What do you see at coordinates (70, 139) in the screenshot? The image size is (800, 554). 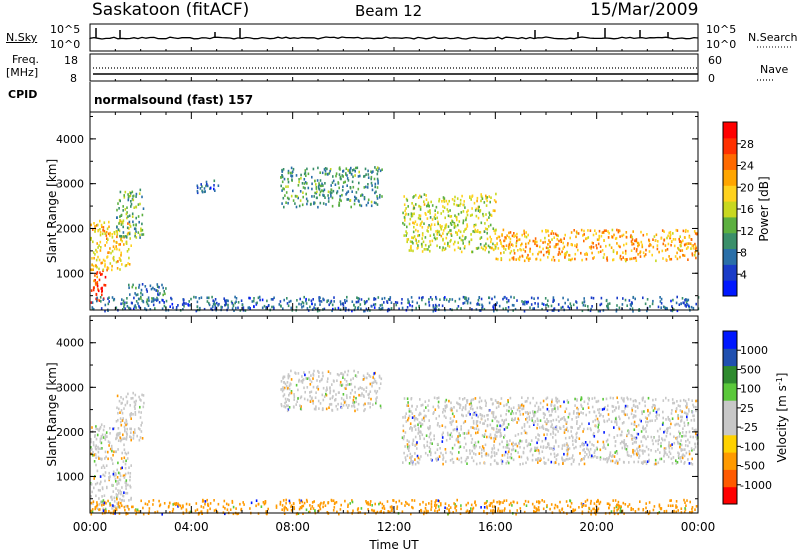 I see `y-tick-label: 4000` at bounding box center [70, 139].